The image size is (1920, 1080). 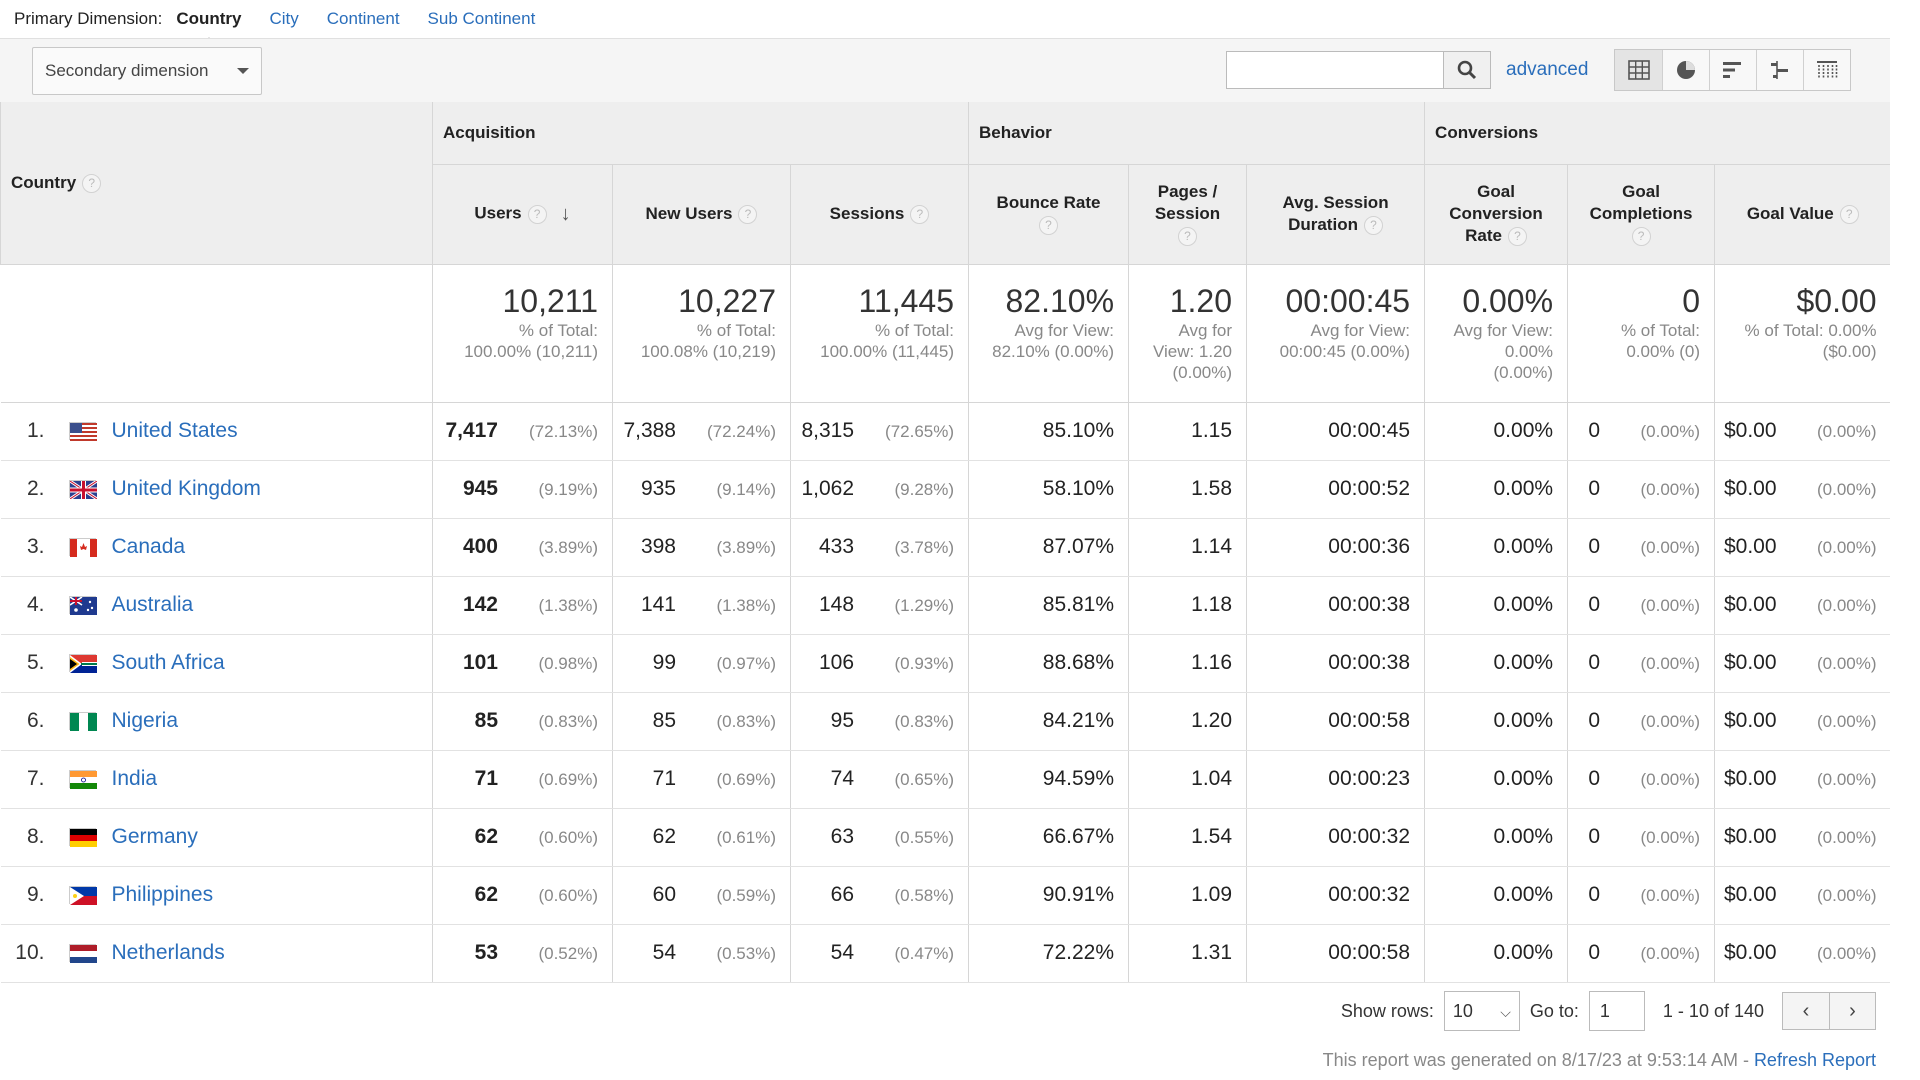 What do you see at coordinates (565, 214) in the screenshot?
I see `sort-descending-icon: ↓` at bounding box center [565, 214].